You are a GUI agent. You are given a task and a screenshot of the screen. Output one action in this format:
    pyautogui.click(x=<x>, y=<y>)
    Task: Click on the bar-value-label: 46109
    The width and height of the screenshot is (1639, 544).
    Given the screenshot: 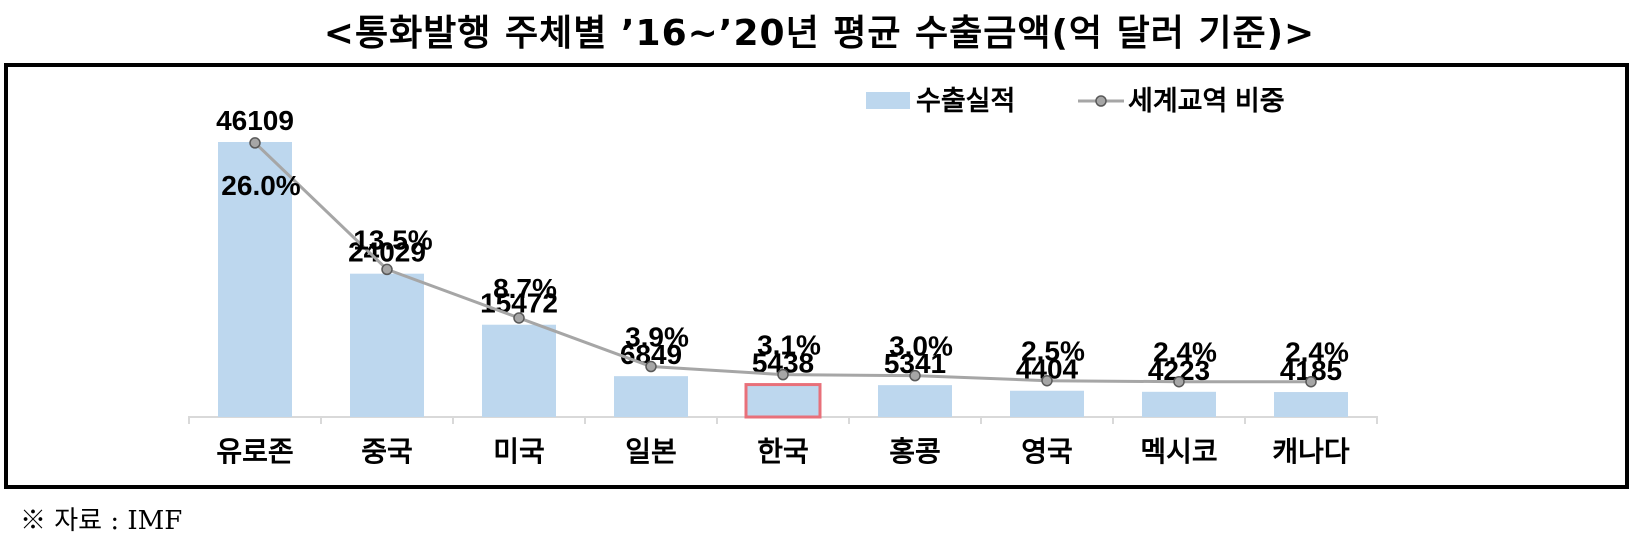 What is the action you would take?
    pyautogui.click(x=255, y=120)
    